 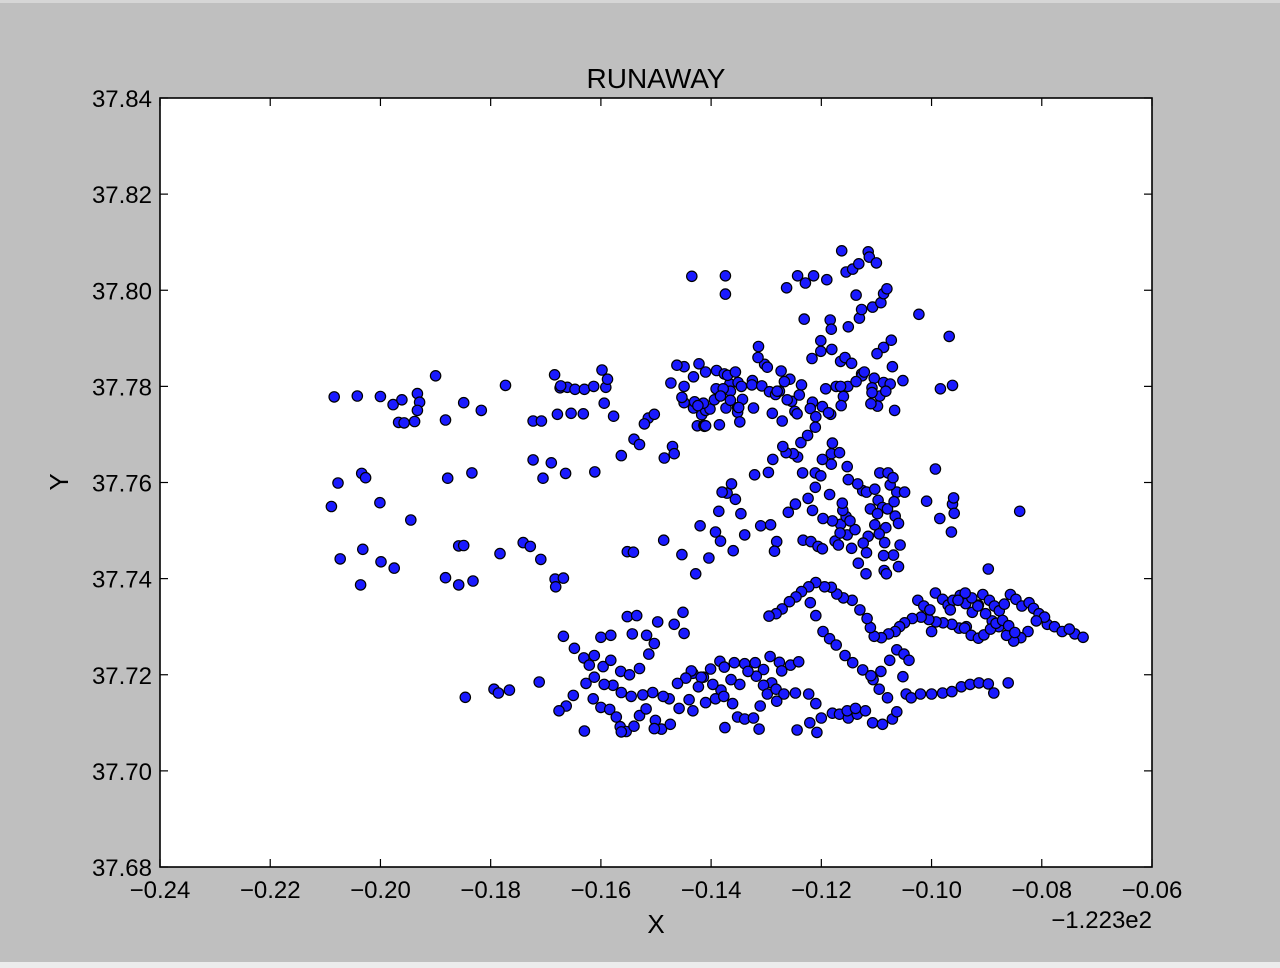 What do you see at coordinates (380, 890) in the screenshot?
I see `x-tick-label: −0.20` at bounding box center [380, 890].